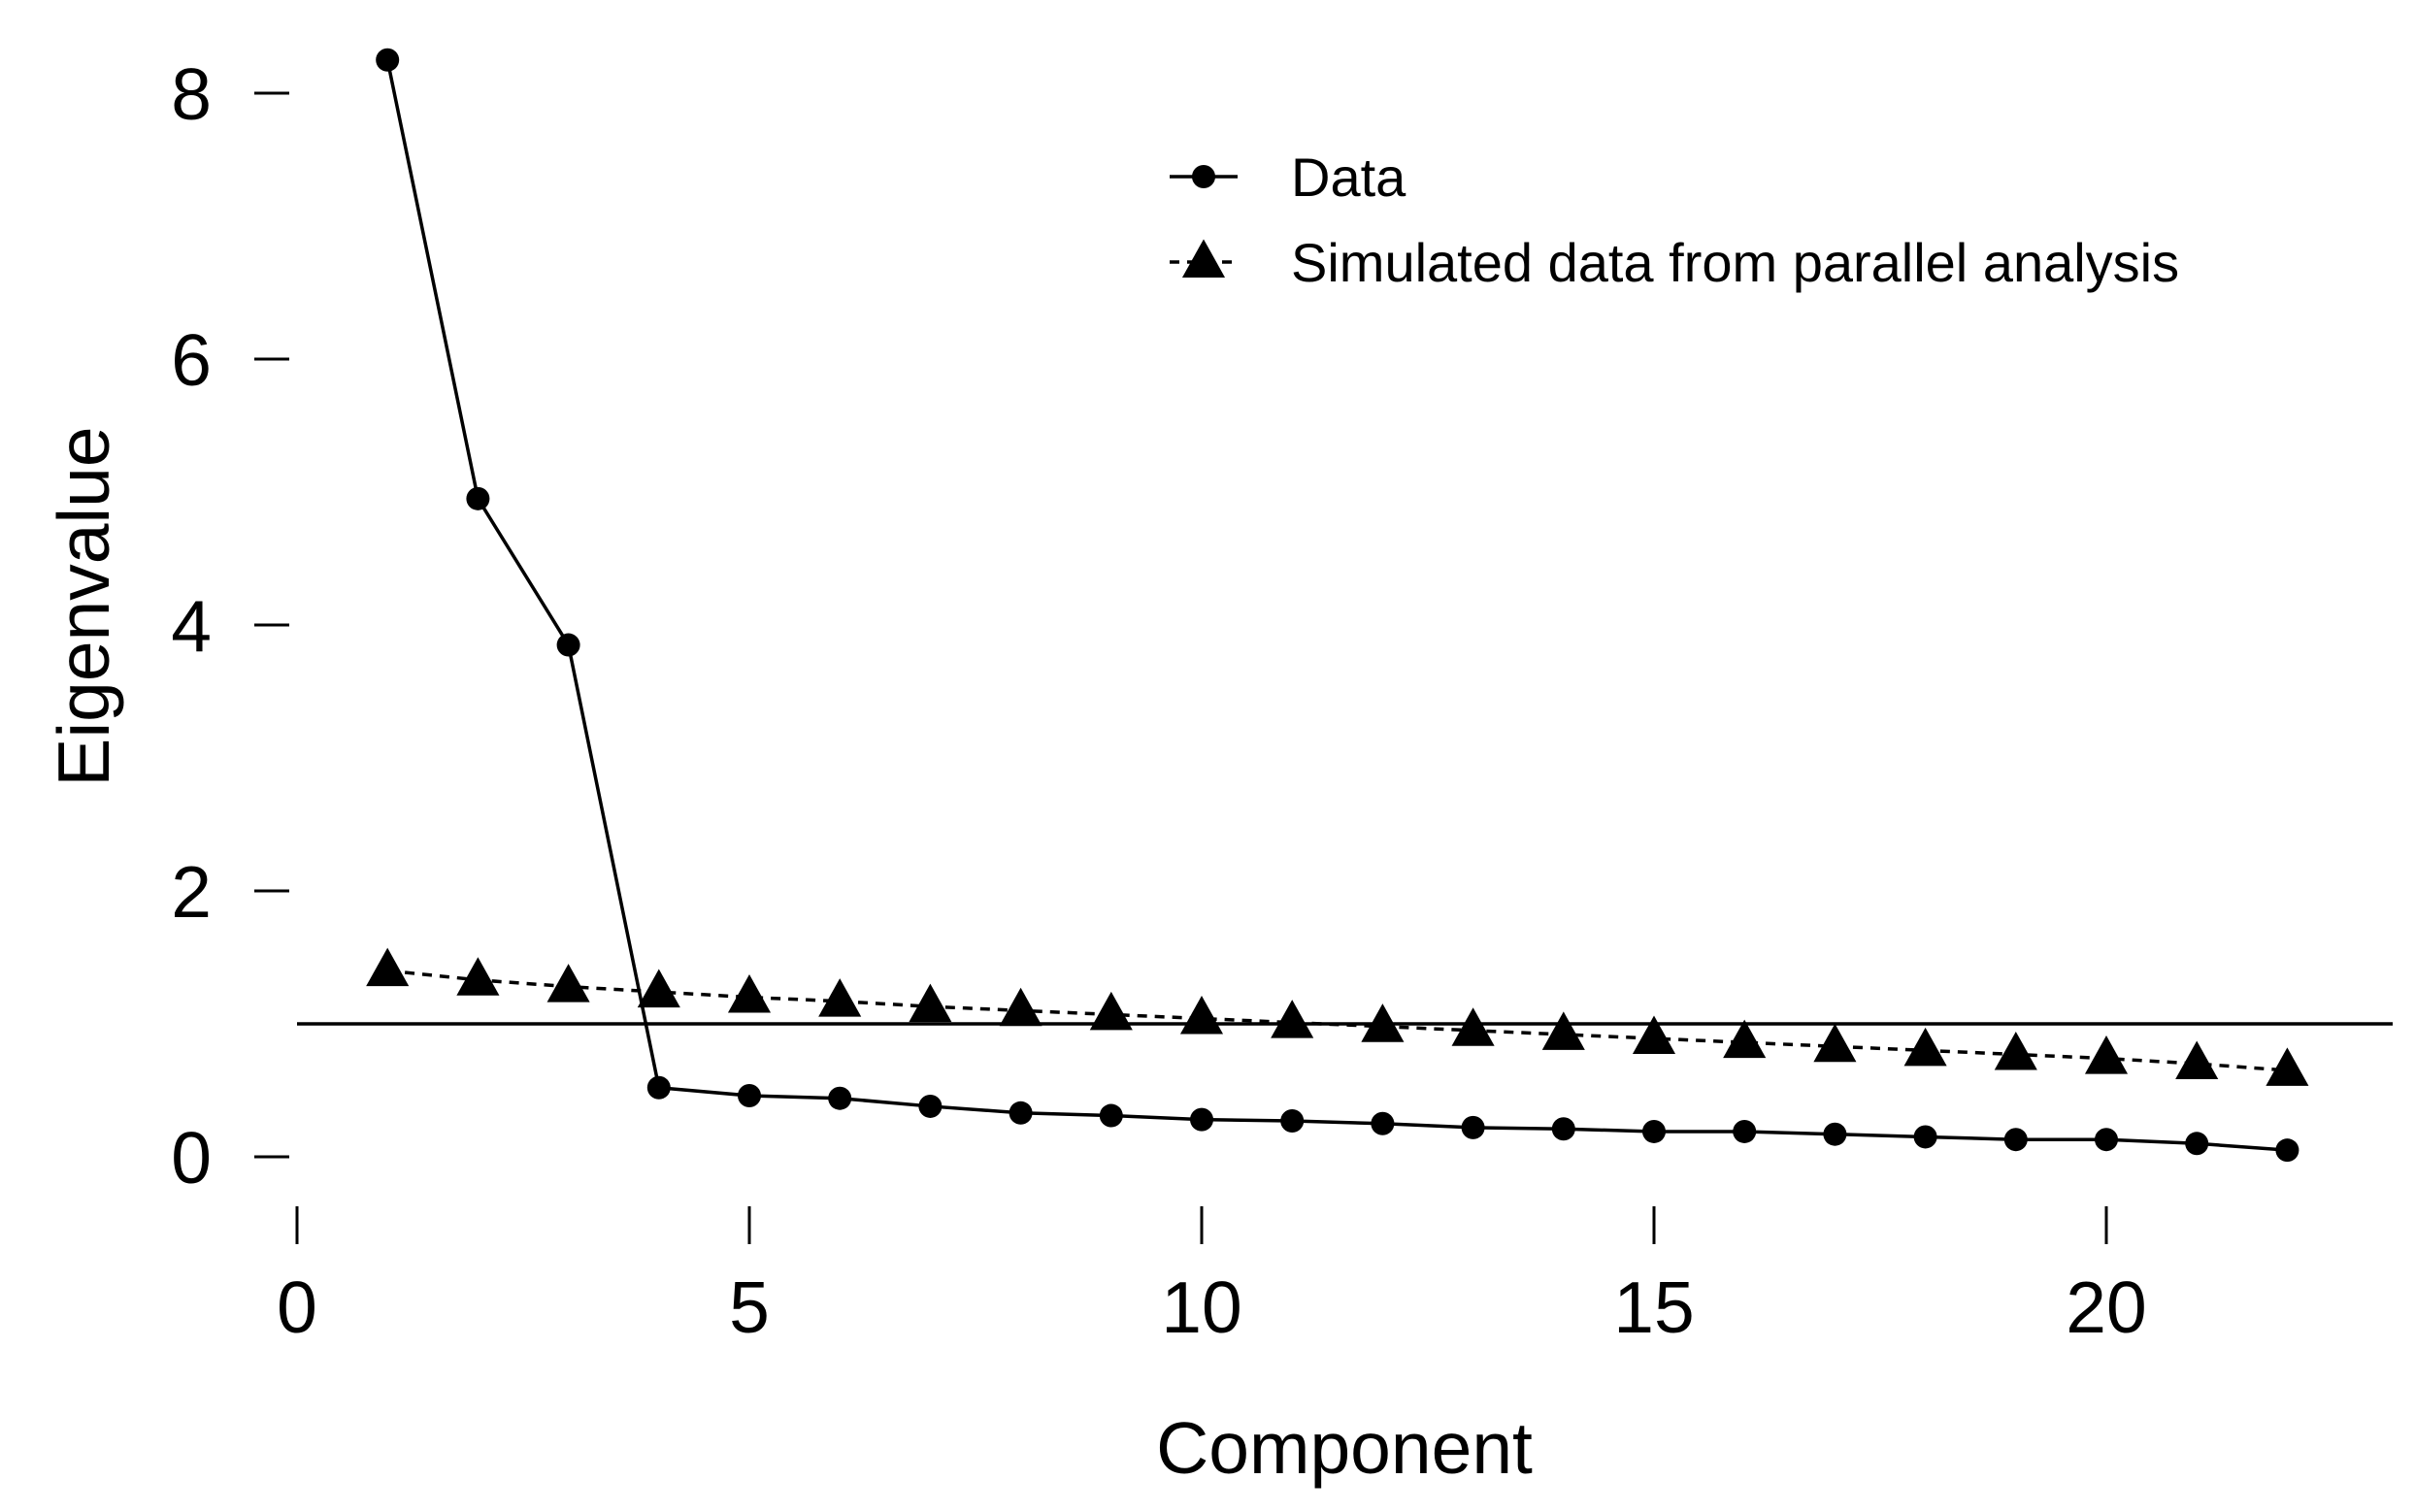 Image resolution: width=2415 pixels, height=1512 pixels. I want to click on x-tick-label: 20, so click(2106, 1307).